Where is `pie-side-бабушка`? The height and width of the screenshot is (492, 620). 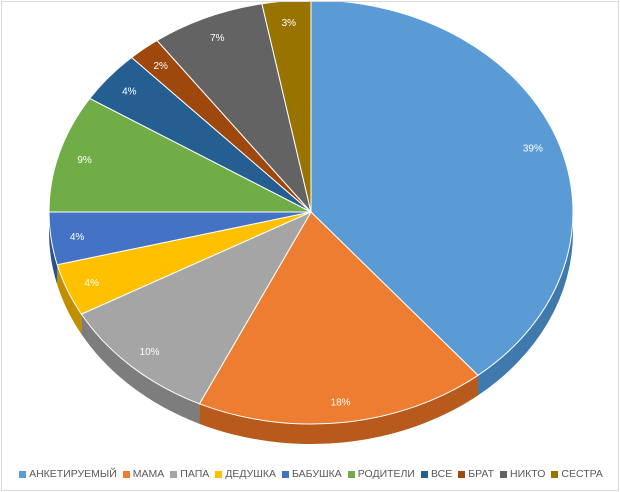
pie-side-бабушка is located at coordinates (53, 248).